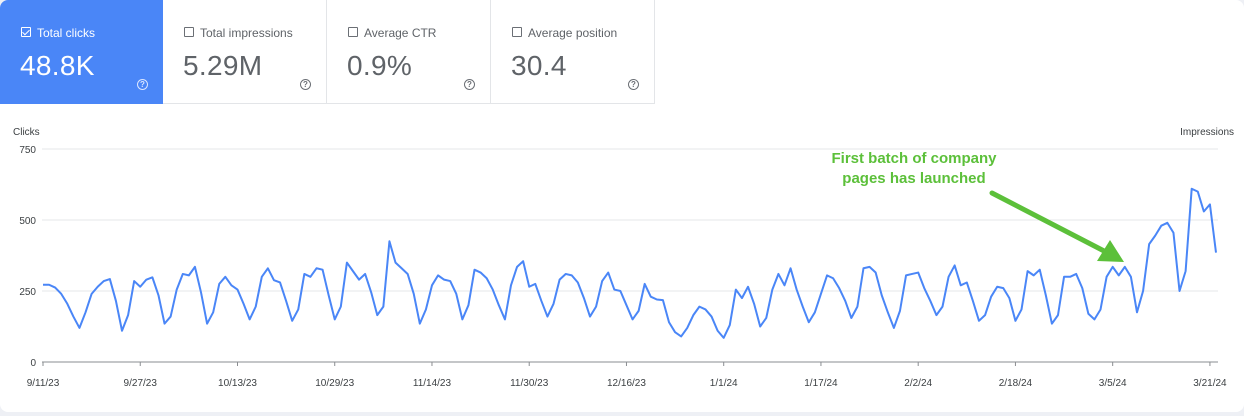 This screenshot has height=416, width=1244. What do you see at coordinates (1016, 383) in the screenshot?
I see `x-tick-label: 2/18/24` at bounding box center [1016, 383].